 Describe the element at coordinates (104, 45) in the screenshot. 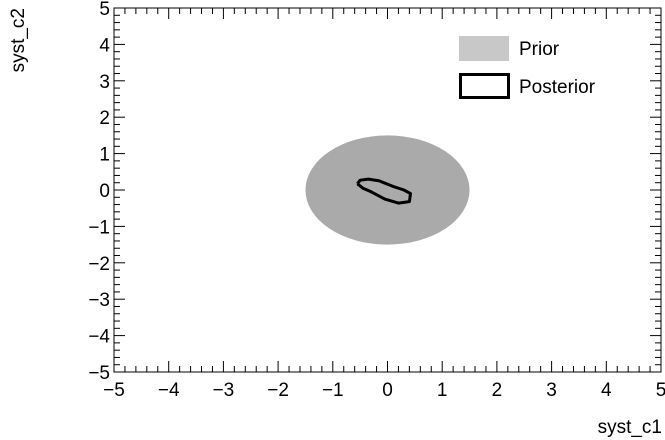

I see `y-tick-label: 4` at that location.